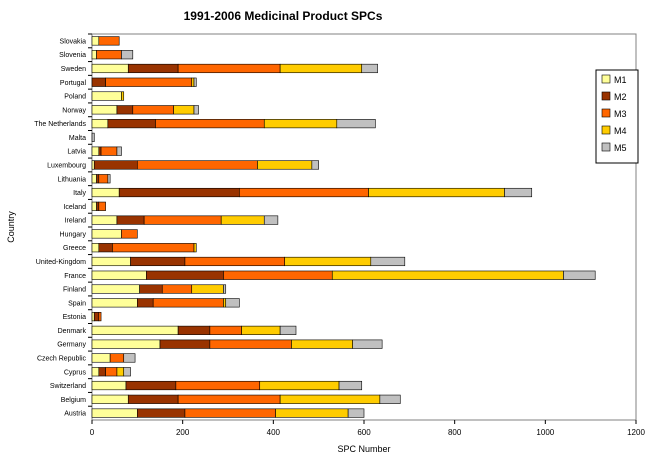 This screenshot has width=656, height=458. I want to click on category-label: Estonia, so click(74, 317).